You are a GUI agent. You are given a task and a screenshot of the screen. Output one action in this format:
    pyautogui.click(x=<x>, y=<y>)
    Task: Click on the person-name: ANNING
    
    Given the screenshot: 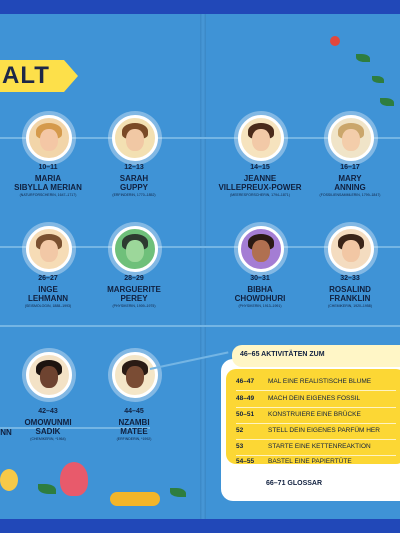 What is the action you would take?
    pyautogui.click(x=350, y=187)
    